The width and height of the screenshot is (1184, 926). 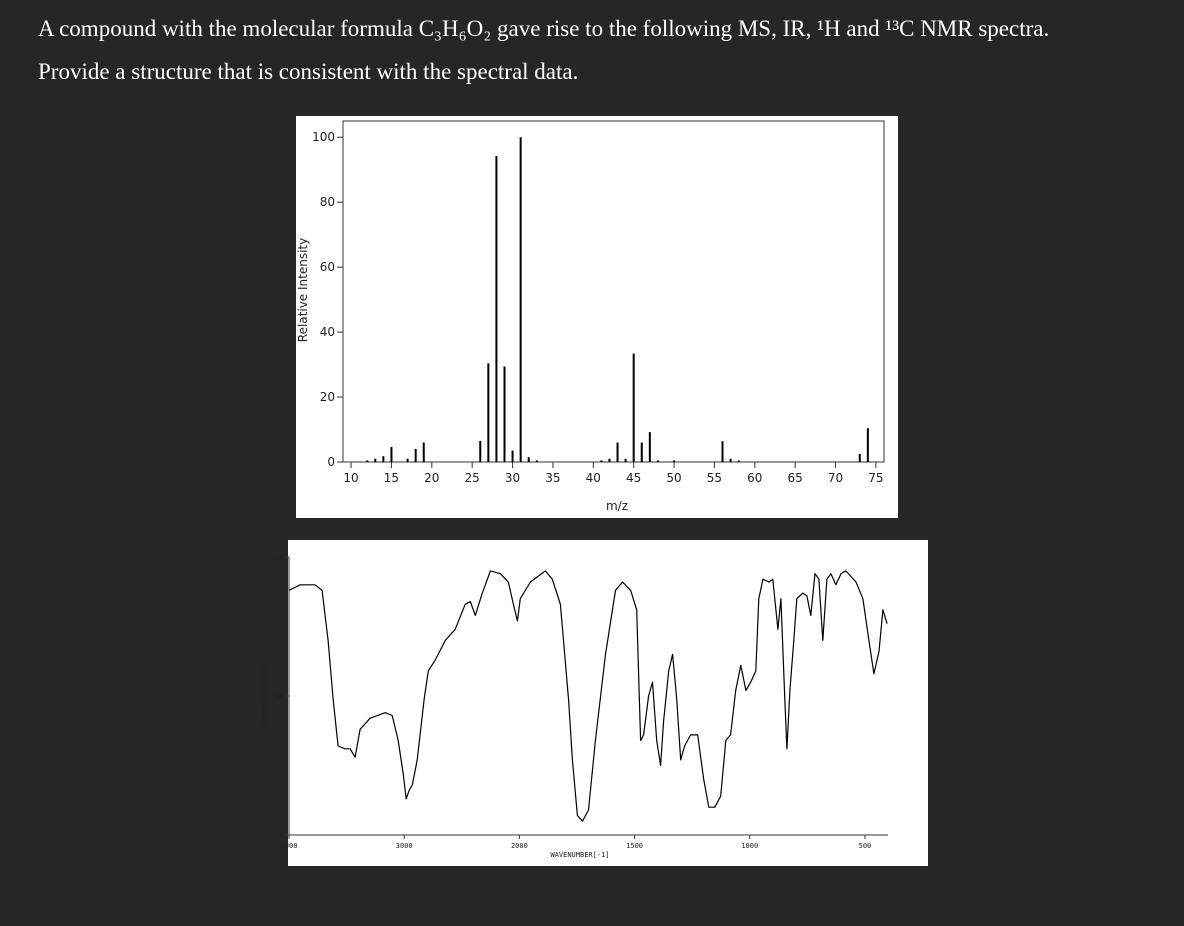 What do you see at coordinates (303, 290) in the screenshot?
I see `y-axis-title: Relative Intensity` at bounding box center [303, 290].